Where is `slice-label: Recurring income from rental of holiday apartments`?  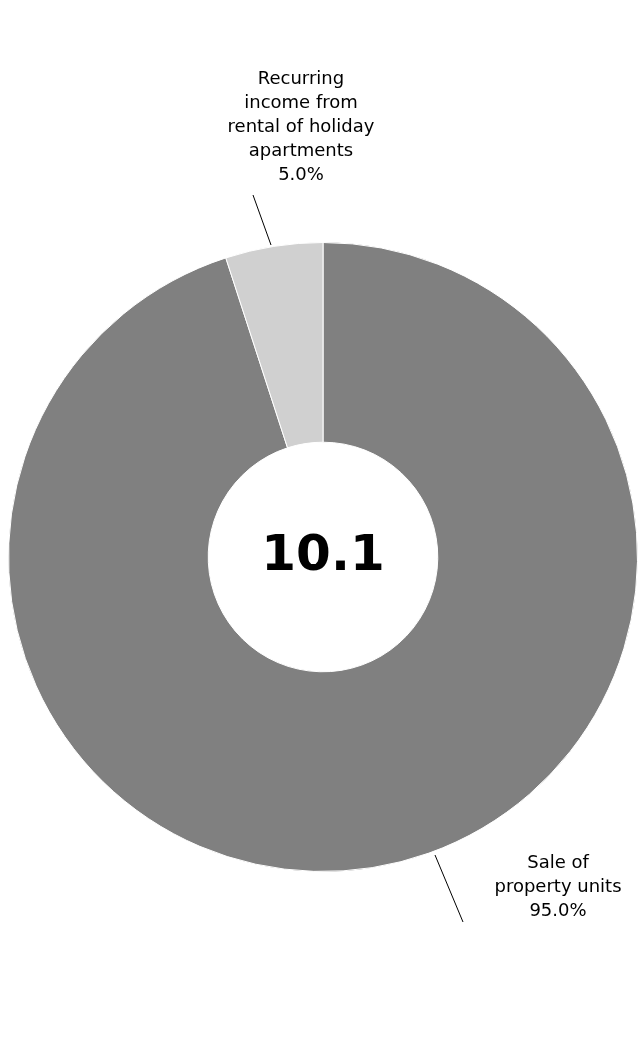
slice-label: Recurring income from rental of holiday apartments is located at coordinates (301, 113).